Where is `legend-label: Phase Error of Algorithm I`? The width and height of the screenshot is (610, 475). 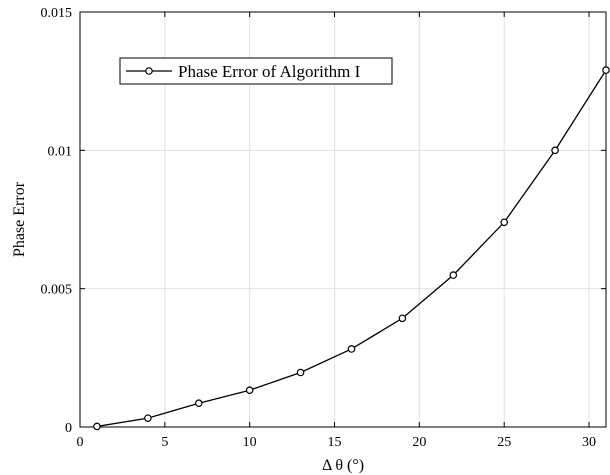 legend-label: Phase Error of Algorithm I is located at coordinates (269, 71).